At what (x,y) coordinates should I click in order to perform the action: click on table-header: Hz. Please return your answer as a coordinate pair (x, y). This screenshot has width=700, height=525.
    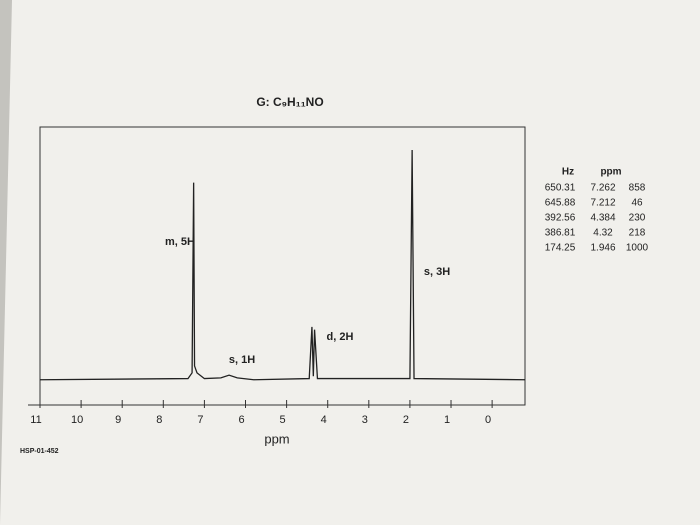
    Looking at the image, I should click on (568, 172).